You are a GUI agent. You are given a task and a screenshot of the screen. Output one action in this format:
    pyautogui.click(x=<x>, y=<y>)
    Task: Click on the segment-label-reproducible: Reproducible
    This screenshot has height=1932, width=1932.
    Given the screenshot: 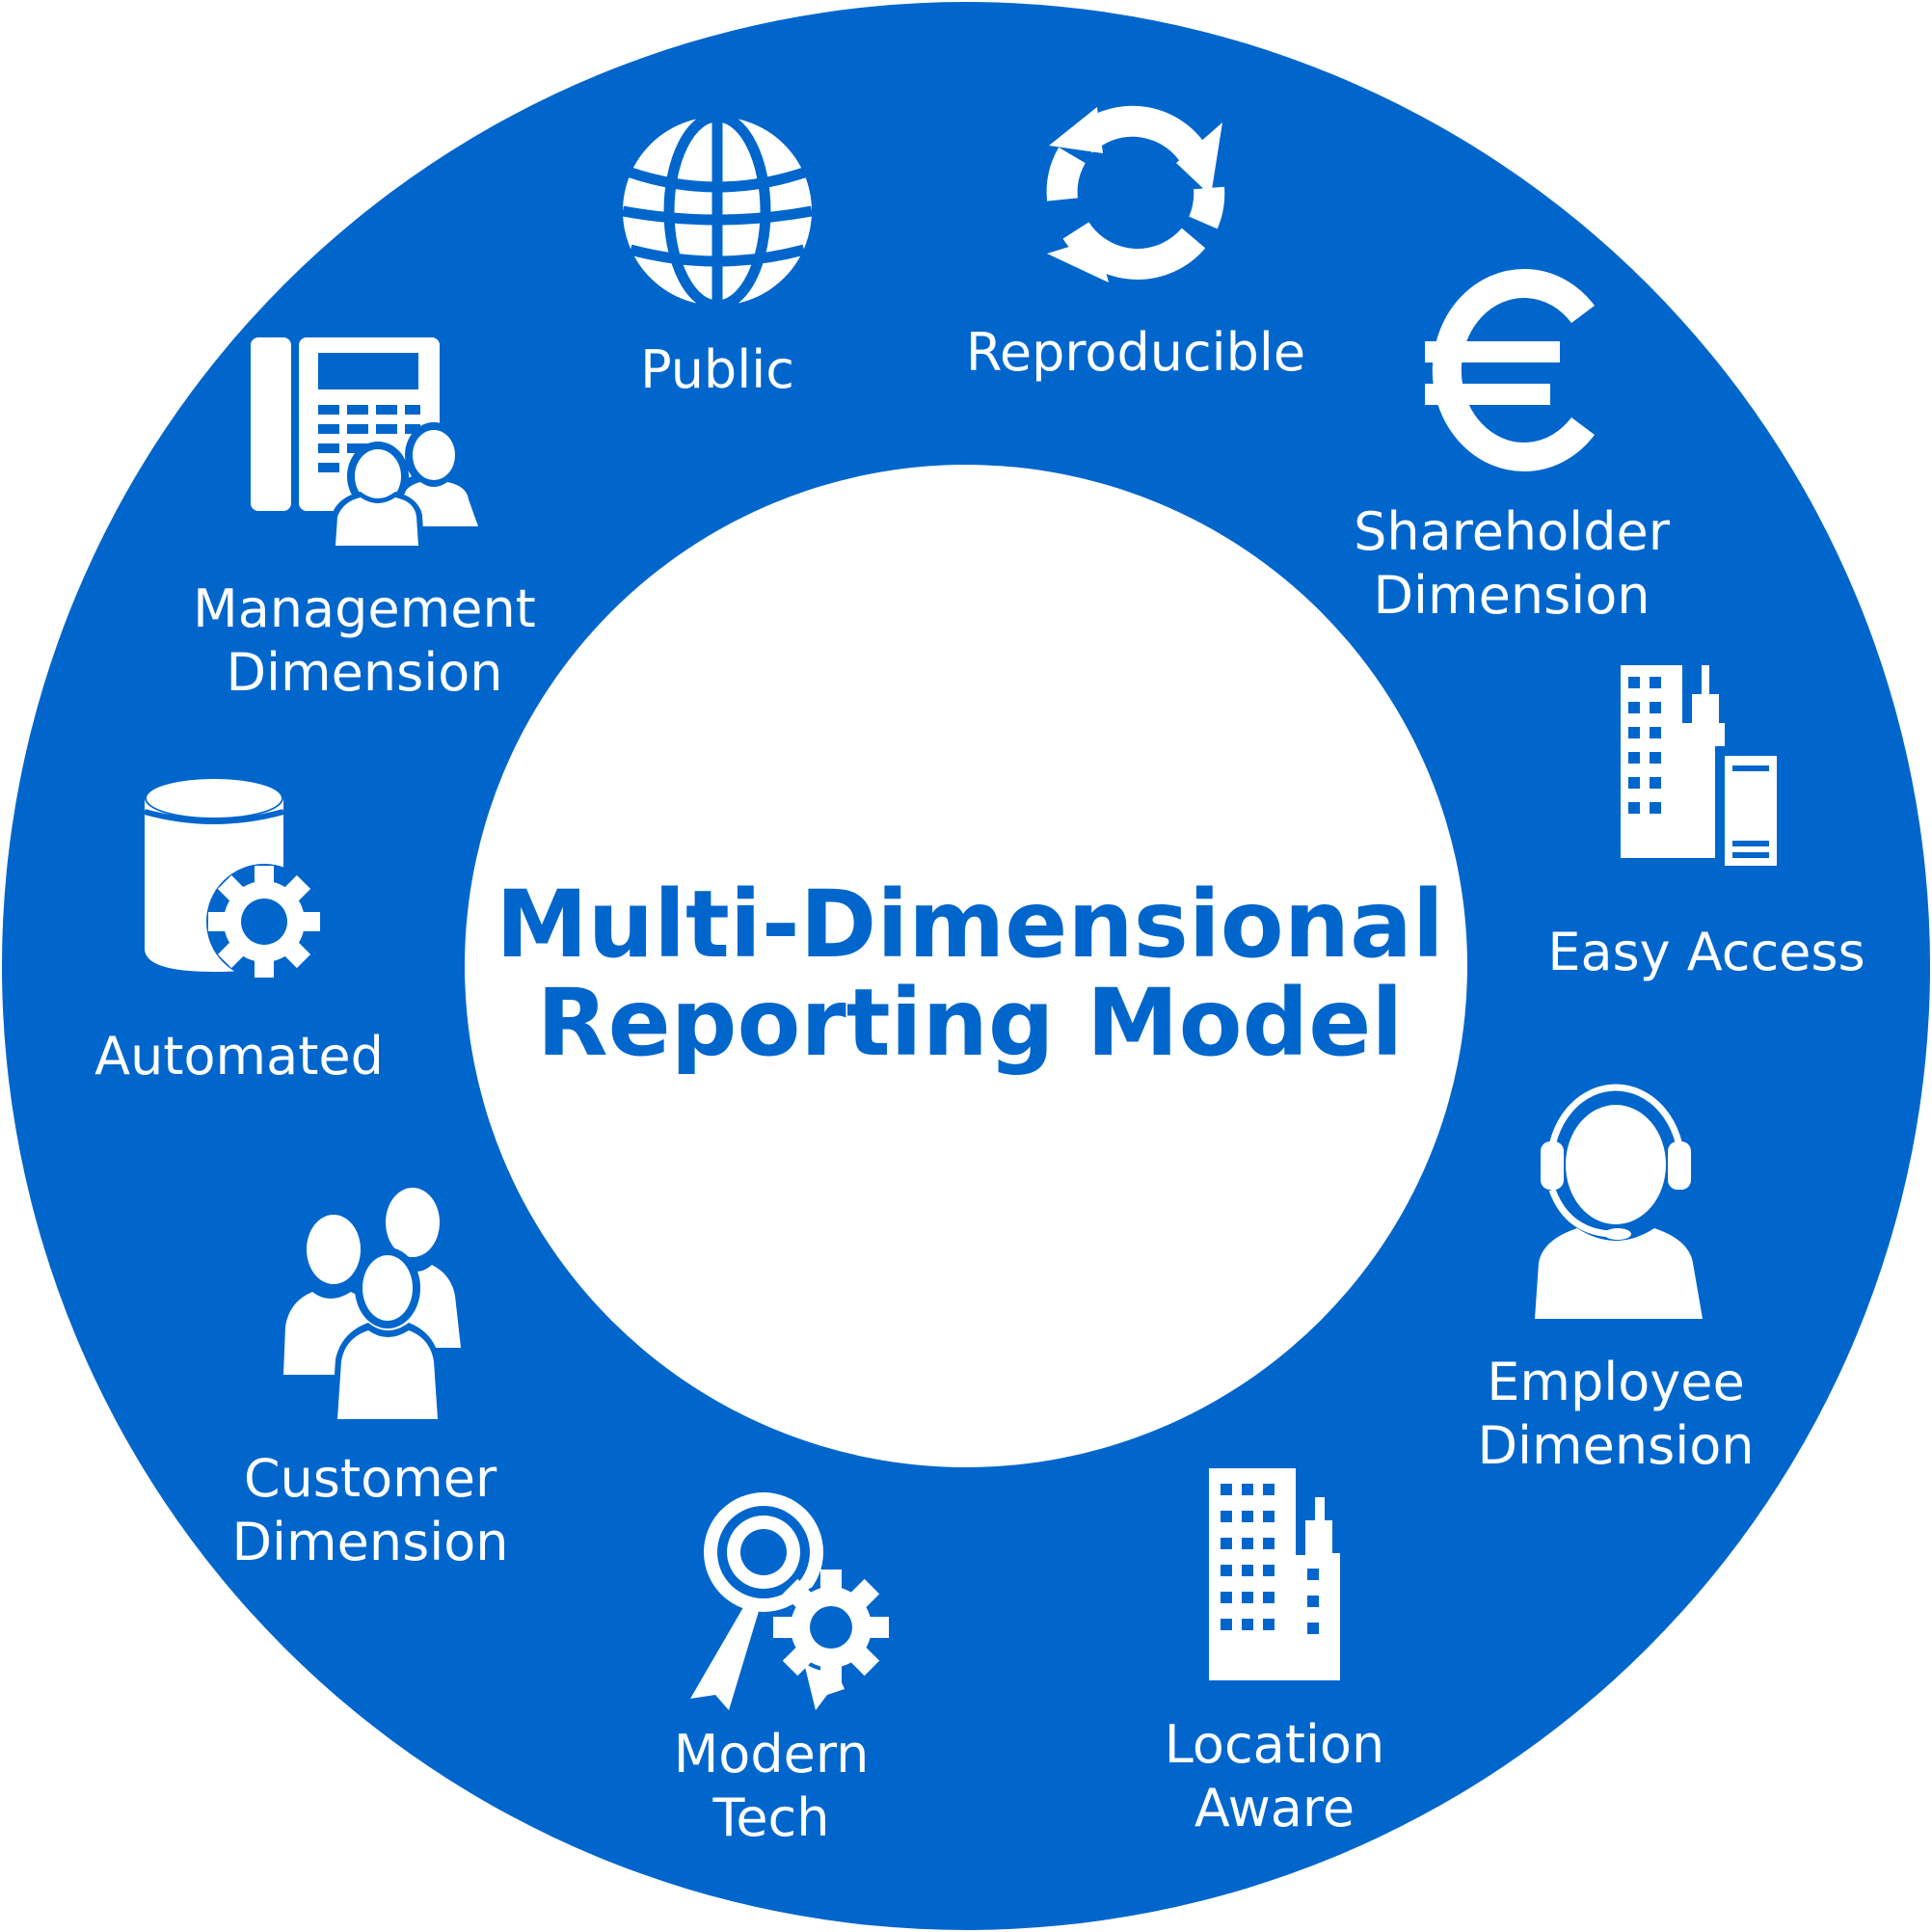 What is the action you would take?
    pyautogui.click(x=1136, y=352)
    